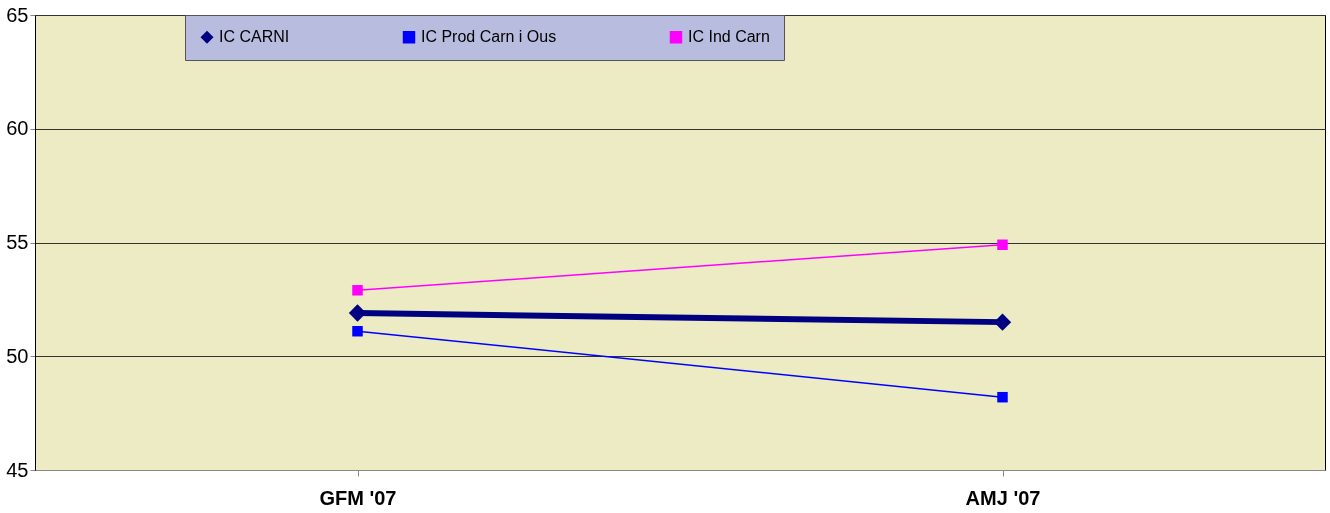 This screenshot has width=1330, height=513. What do you see at coordinates (729, 37) in the screenshot?
I see `legend-label: IC Ind Carn` at bounding box center [729, 37].